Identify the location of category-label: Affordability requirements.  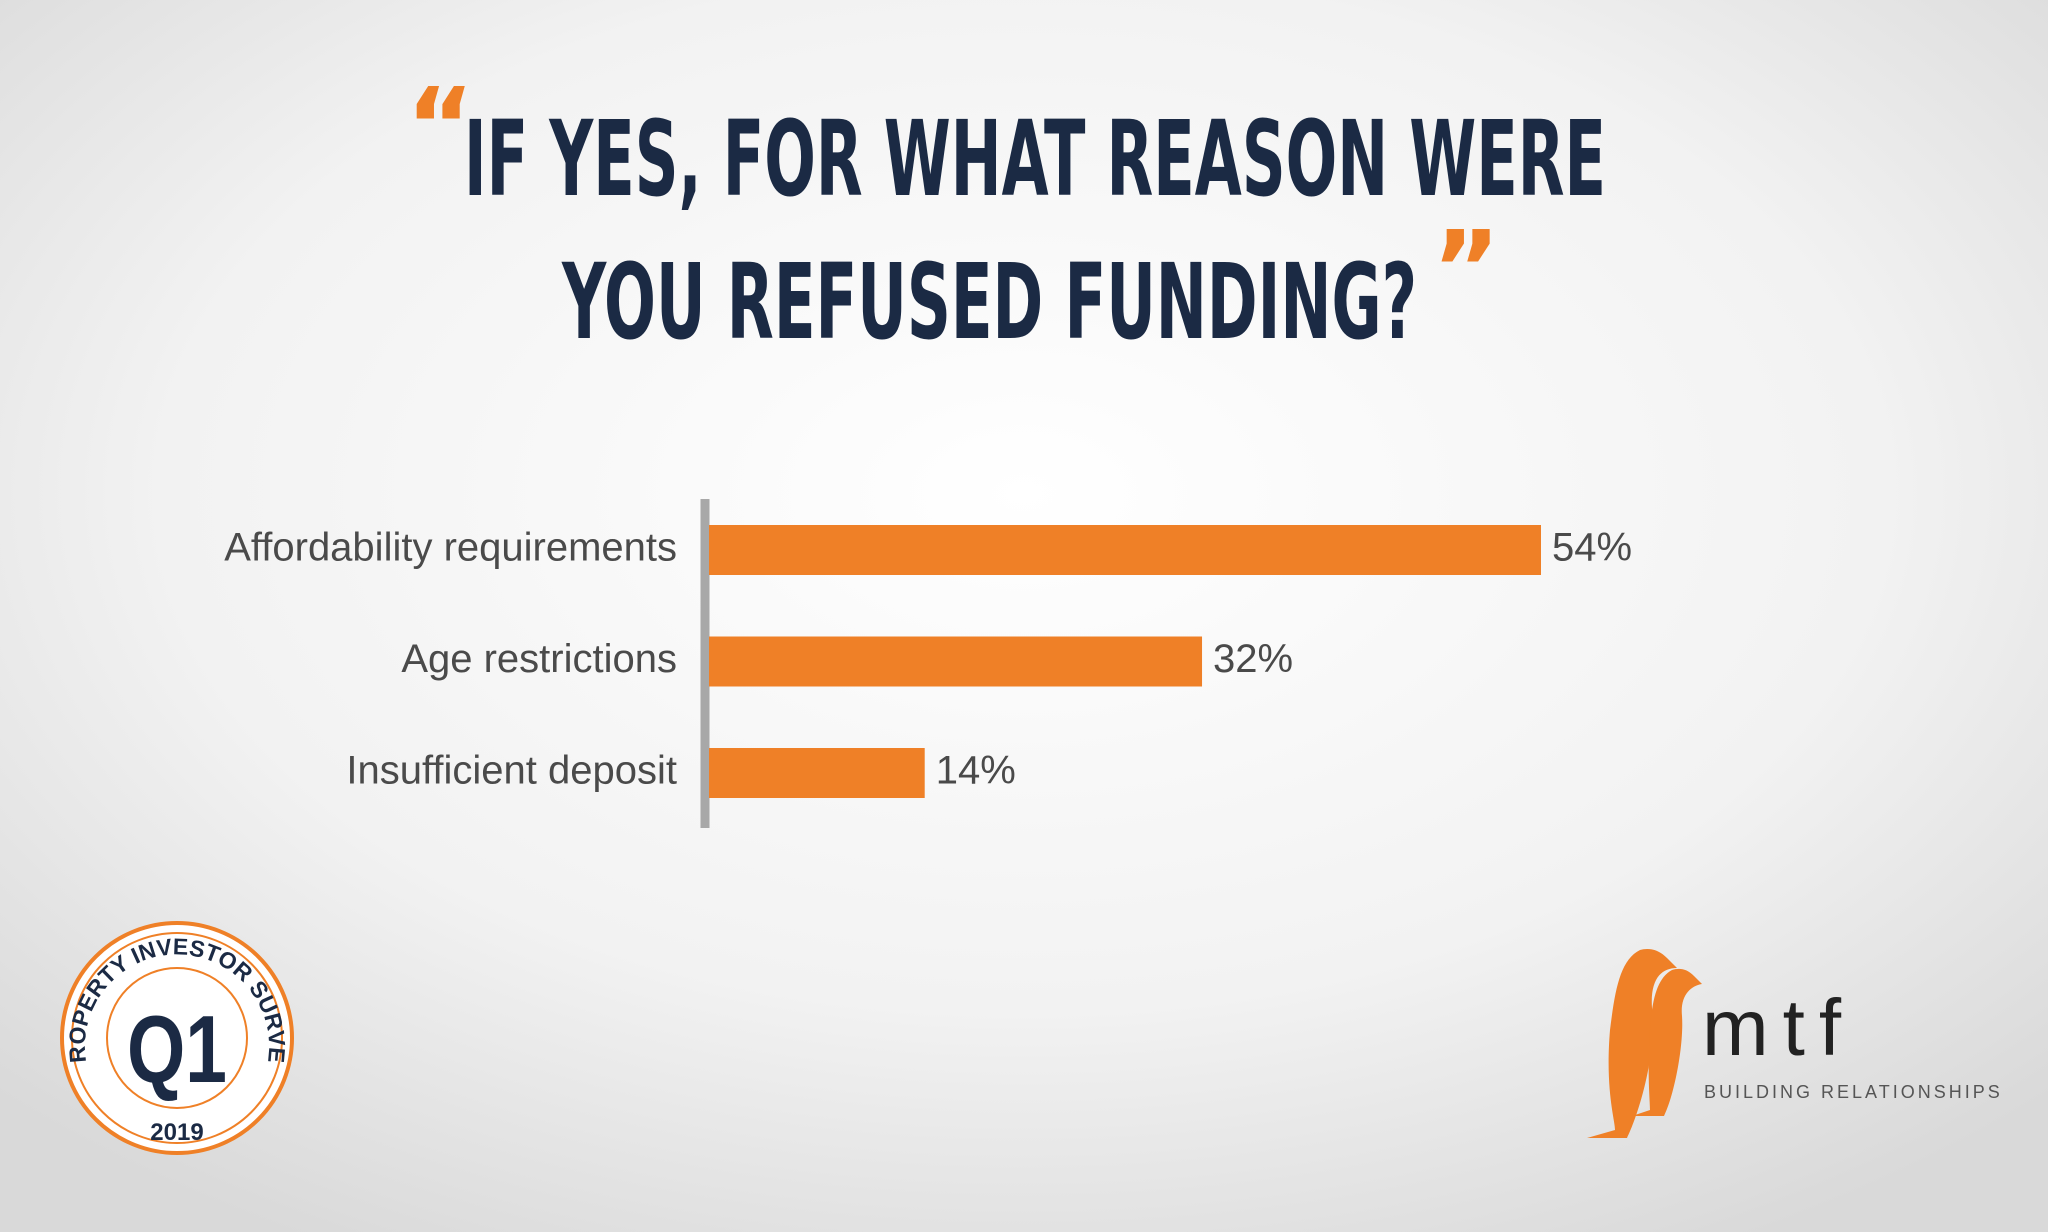
(450, 548).